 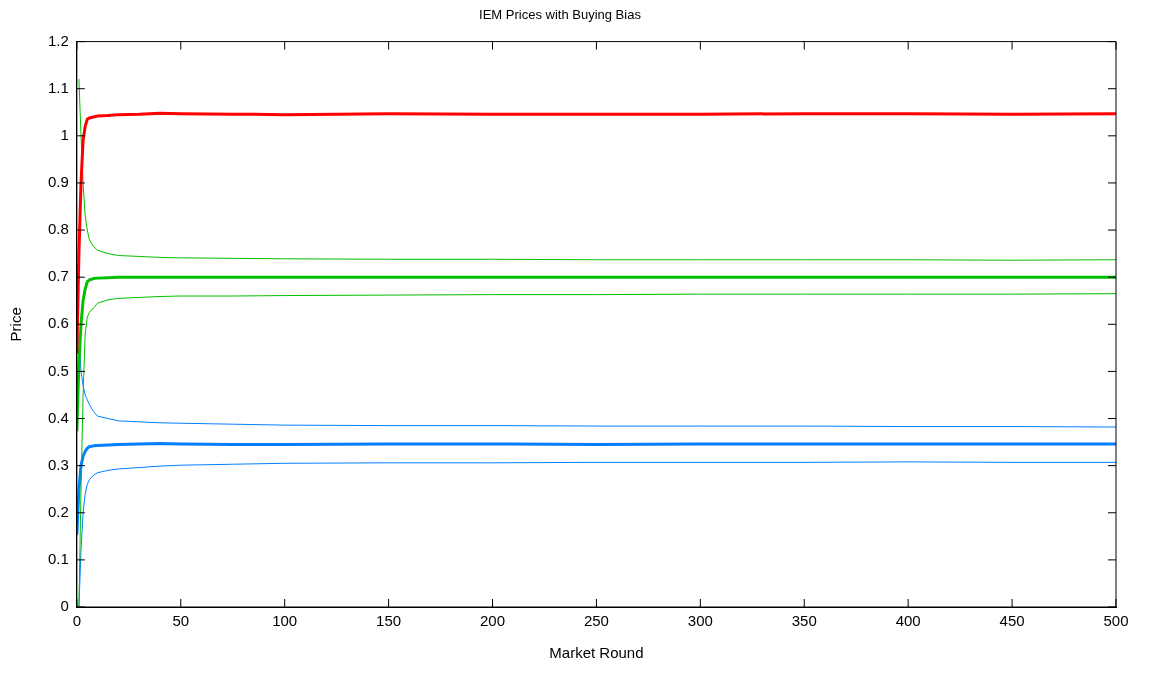 What do you see at coordinates (58, 464) in the screenshot?
I see `y-tick-label: 0.3` at bounding box center [58, 464].